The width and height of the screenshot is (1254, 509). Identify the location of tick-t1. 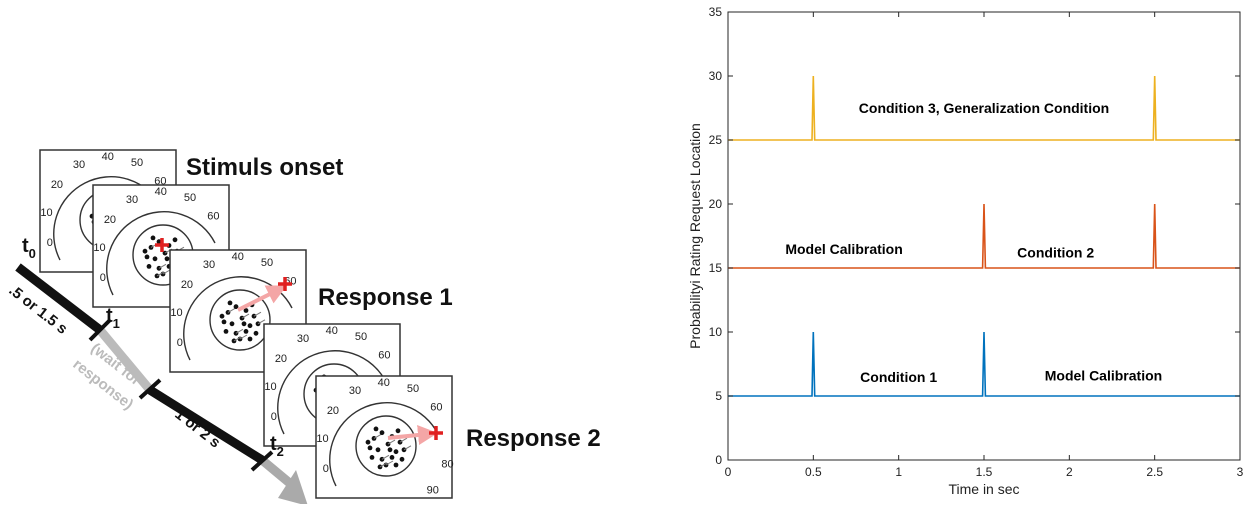
(100, 330).